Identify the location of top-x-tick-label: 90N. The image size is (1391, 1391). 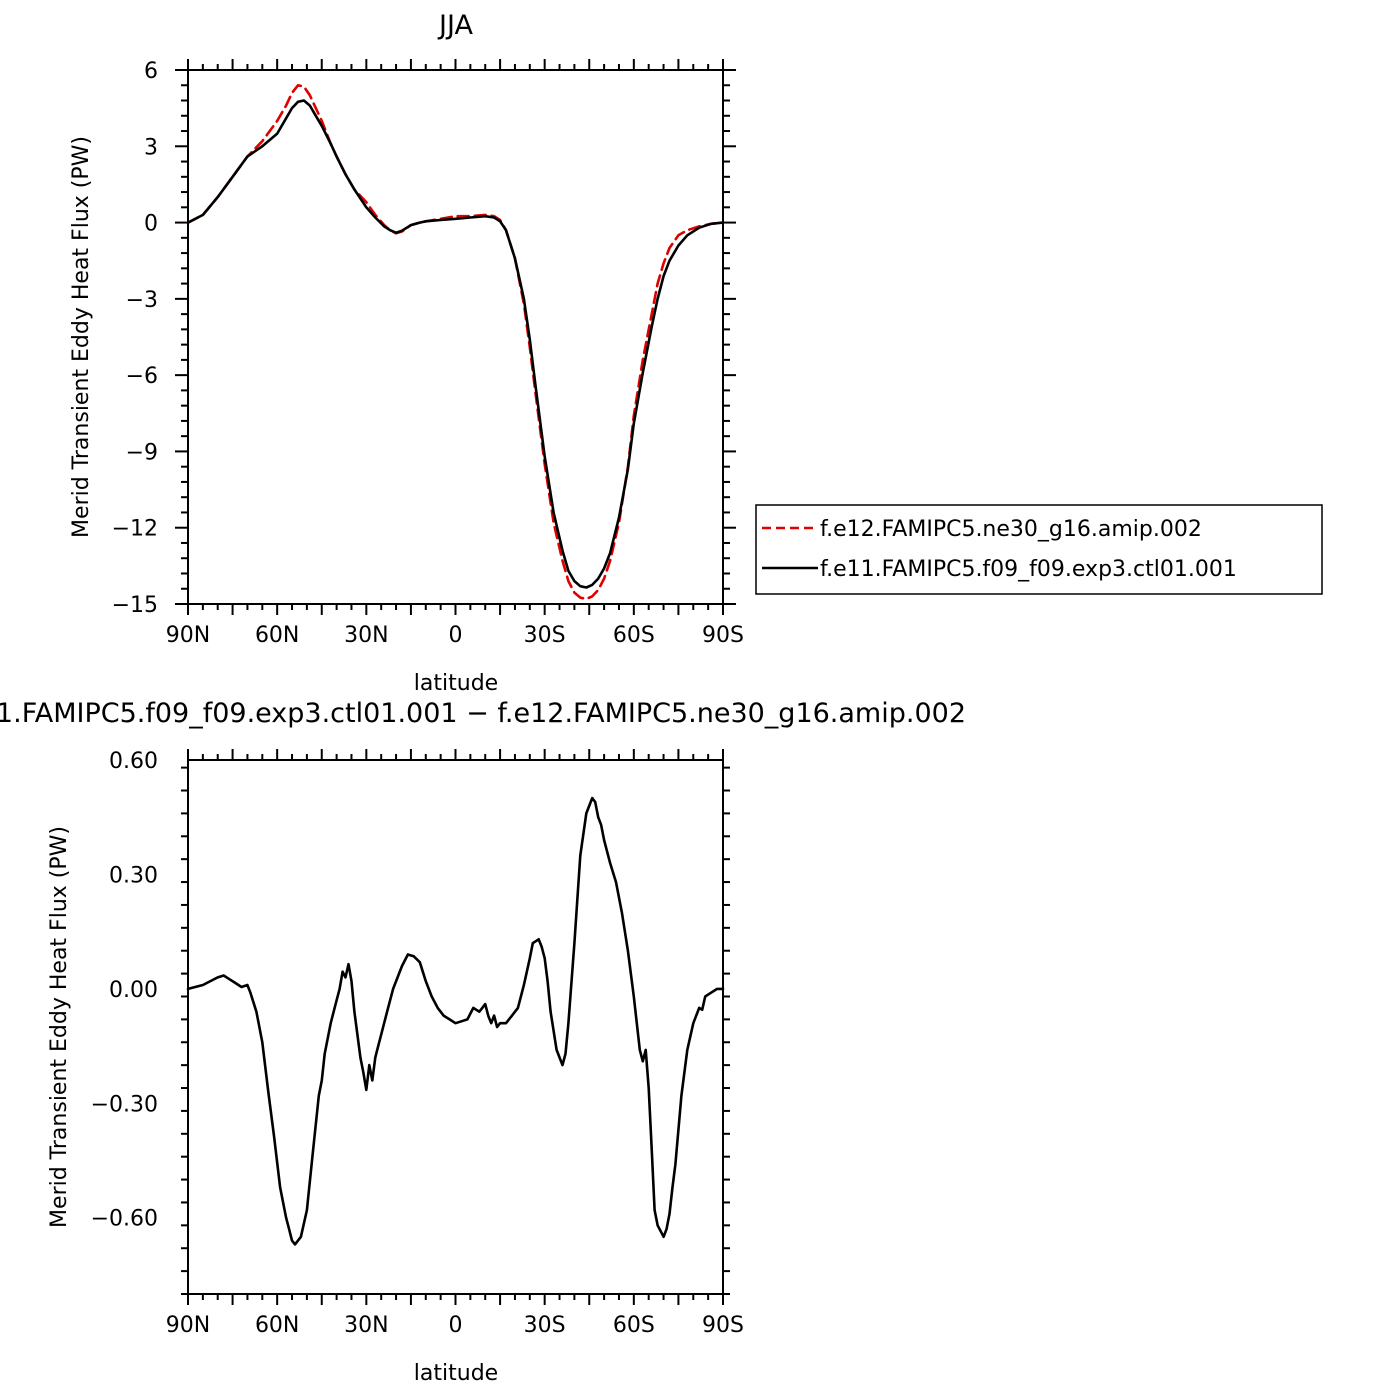
(188, 635).